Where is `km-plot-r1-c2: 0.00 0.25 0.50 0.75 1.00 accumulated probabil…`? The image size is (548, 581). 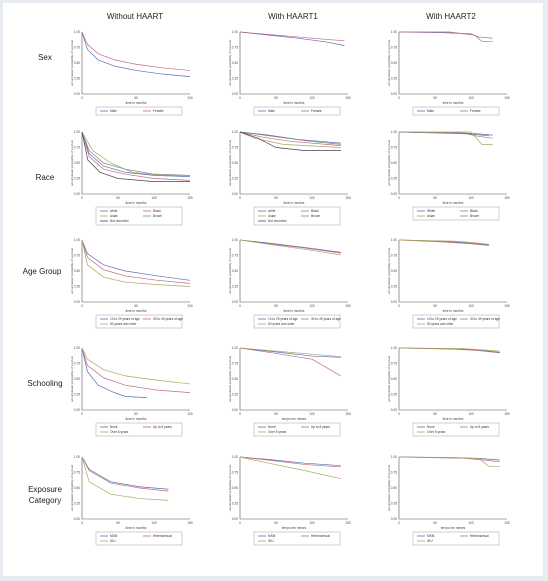
km-plot-r1-c2: 0.00 0.25 0.50 0.75 1.00 accumulated probabil… is located at coordinates (448, 175).